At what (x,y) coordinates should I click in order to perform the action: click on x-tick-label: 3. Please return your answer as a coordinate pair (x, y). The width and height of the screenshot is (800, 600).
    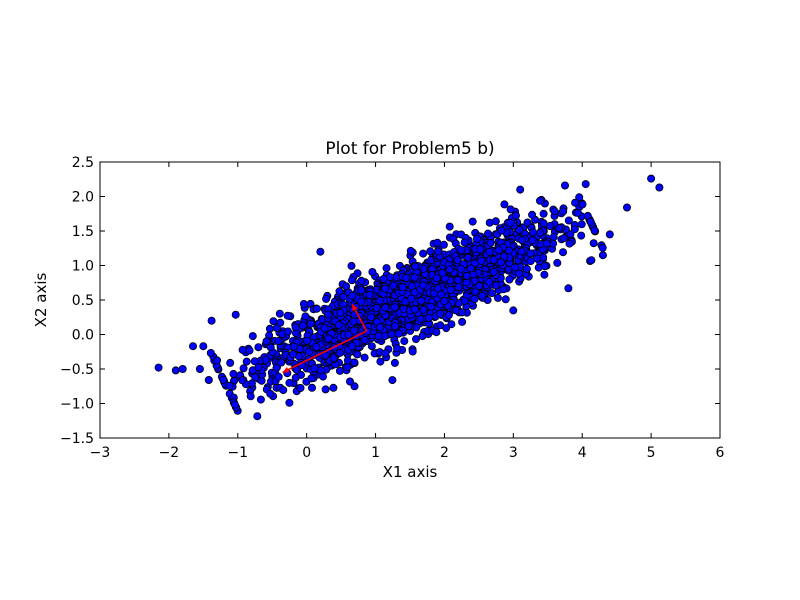
    Looking at the image, I should click on (513, 453).